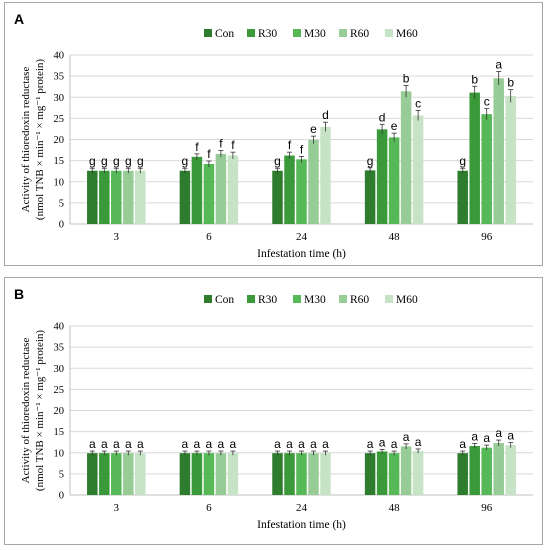  I want to click on x-tick-label: 6, so click(209, 237).